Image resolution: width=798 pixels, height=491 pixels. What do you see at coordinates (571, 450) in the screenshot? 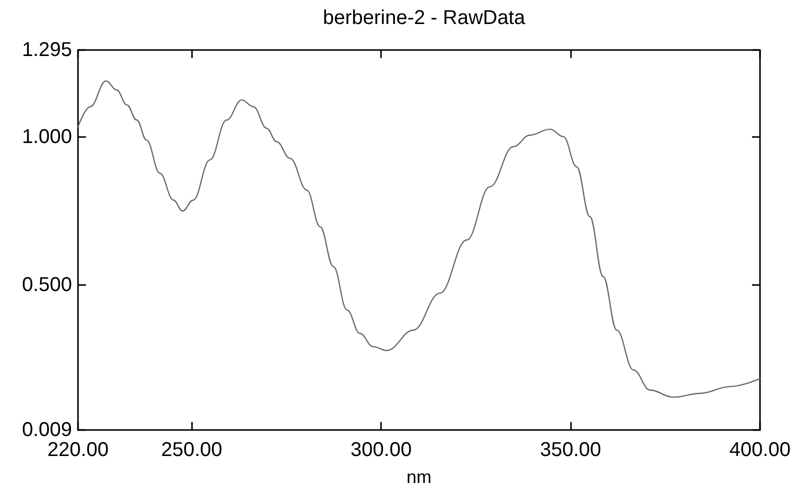
I see `x-tick-label: 350.00` at bounding box center [571, 450].